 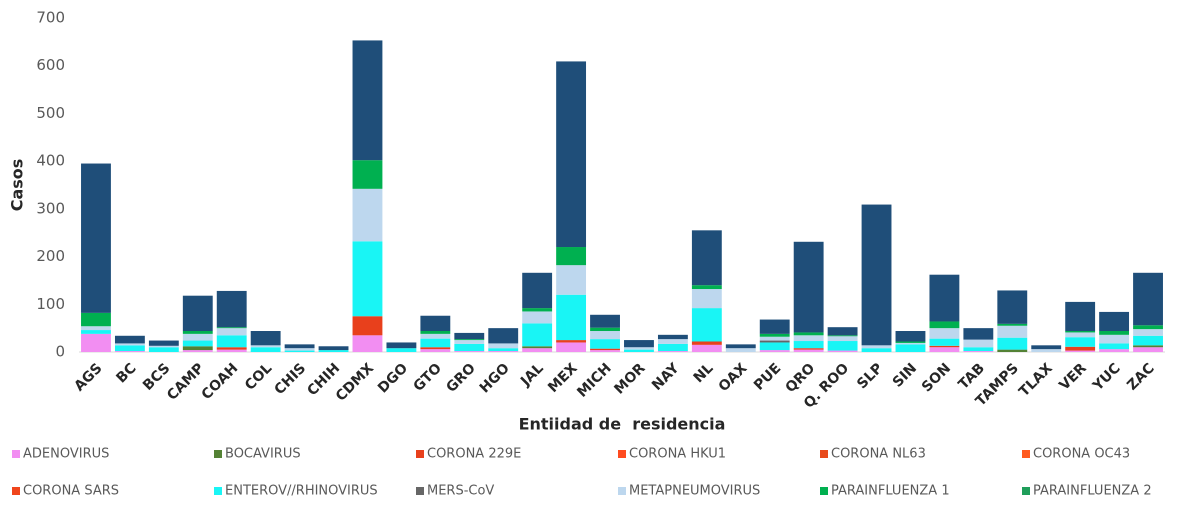 I want to click on x-tick-label: OAX, so click(x=733, y=377).